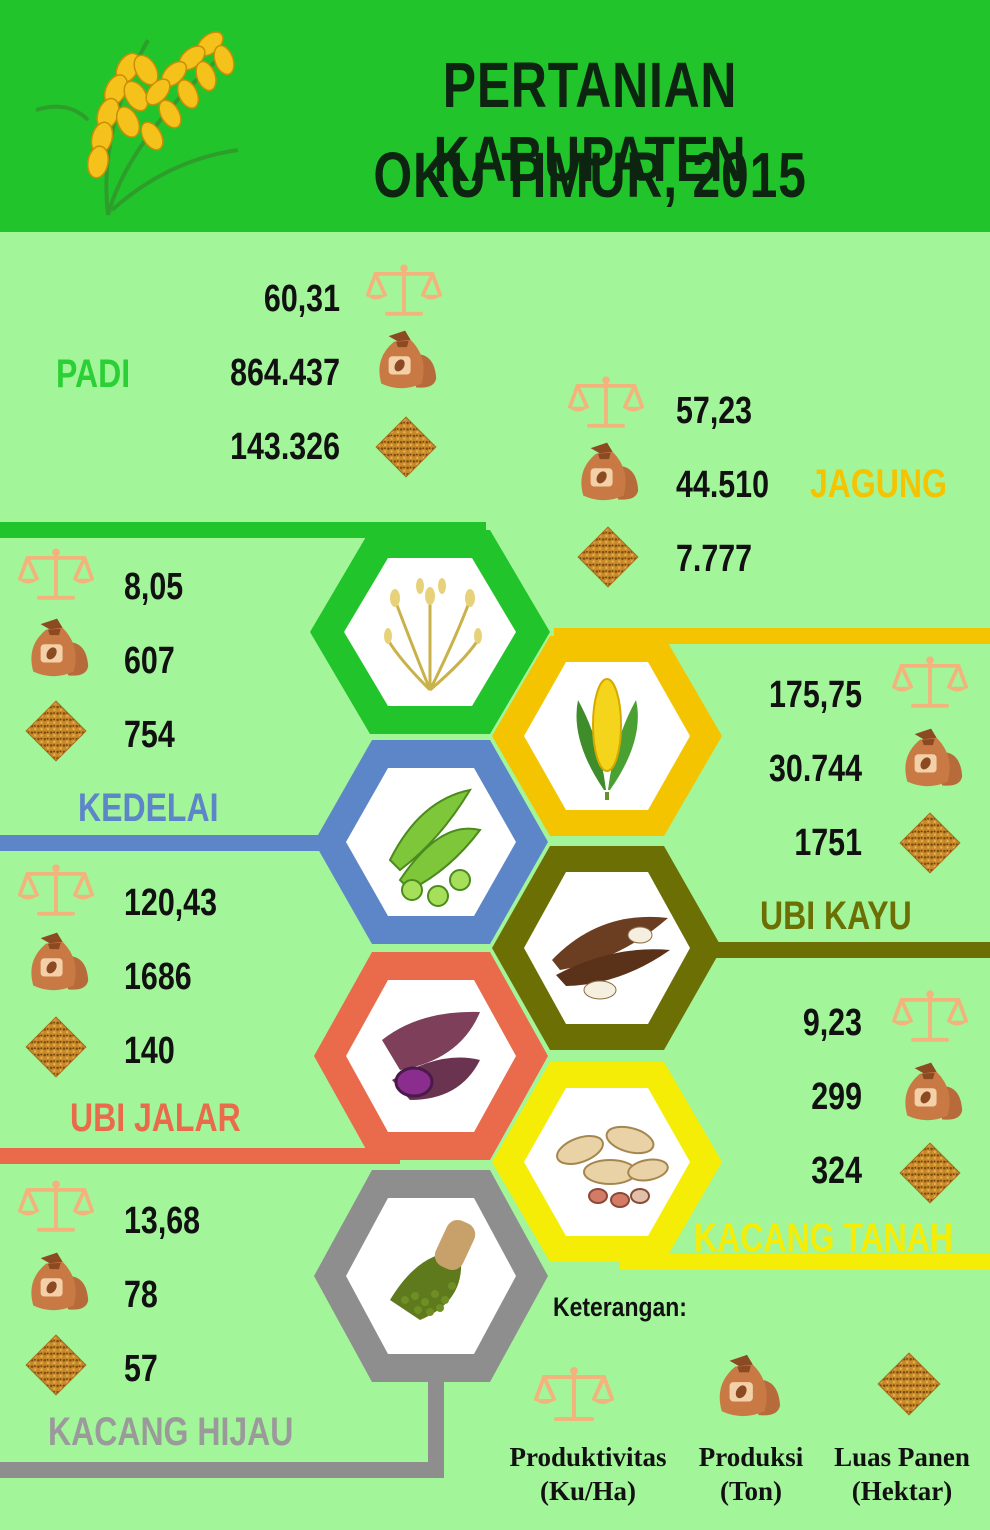 Image resolution: width=990 pixels, height=1530 pixels. Describe the element at coordinates (722, 485) in the screenshot. I see `jagung-production: 44.510` at that location.